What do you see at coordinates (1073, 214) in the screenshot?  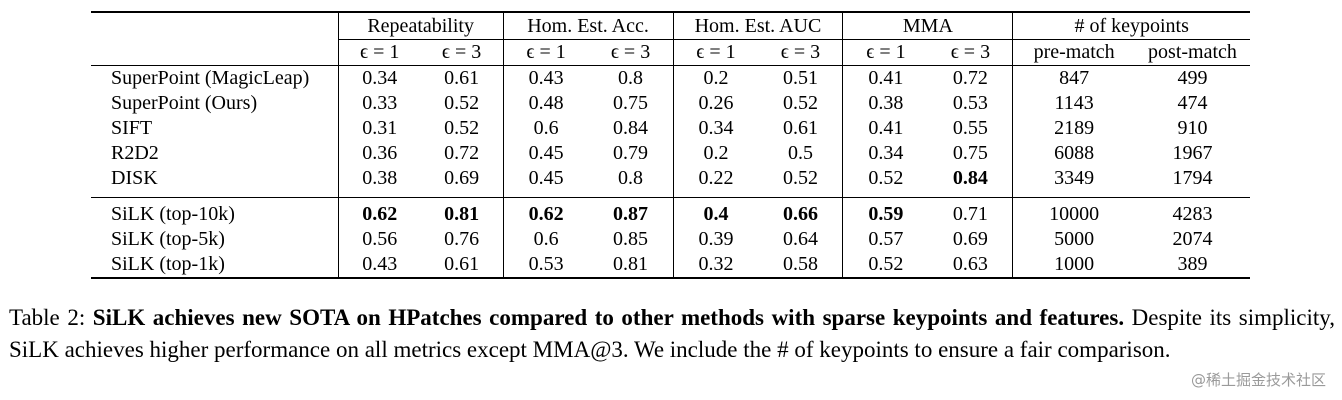 I see `value-cell: 10000` at bounding box center [1073, 214].